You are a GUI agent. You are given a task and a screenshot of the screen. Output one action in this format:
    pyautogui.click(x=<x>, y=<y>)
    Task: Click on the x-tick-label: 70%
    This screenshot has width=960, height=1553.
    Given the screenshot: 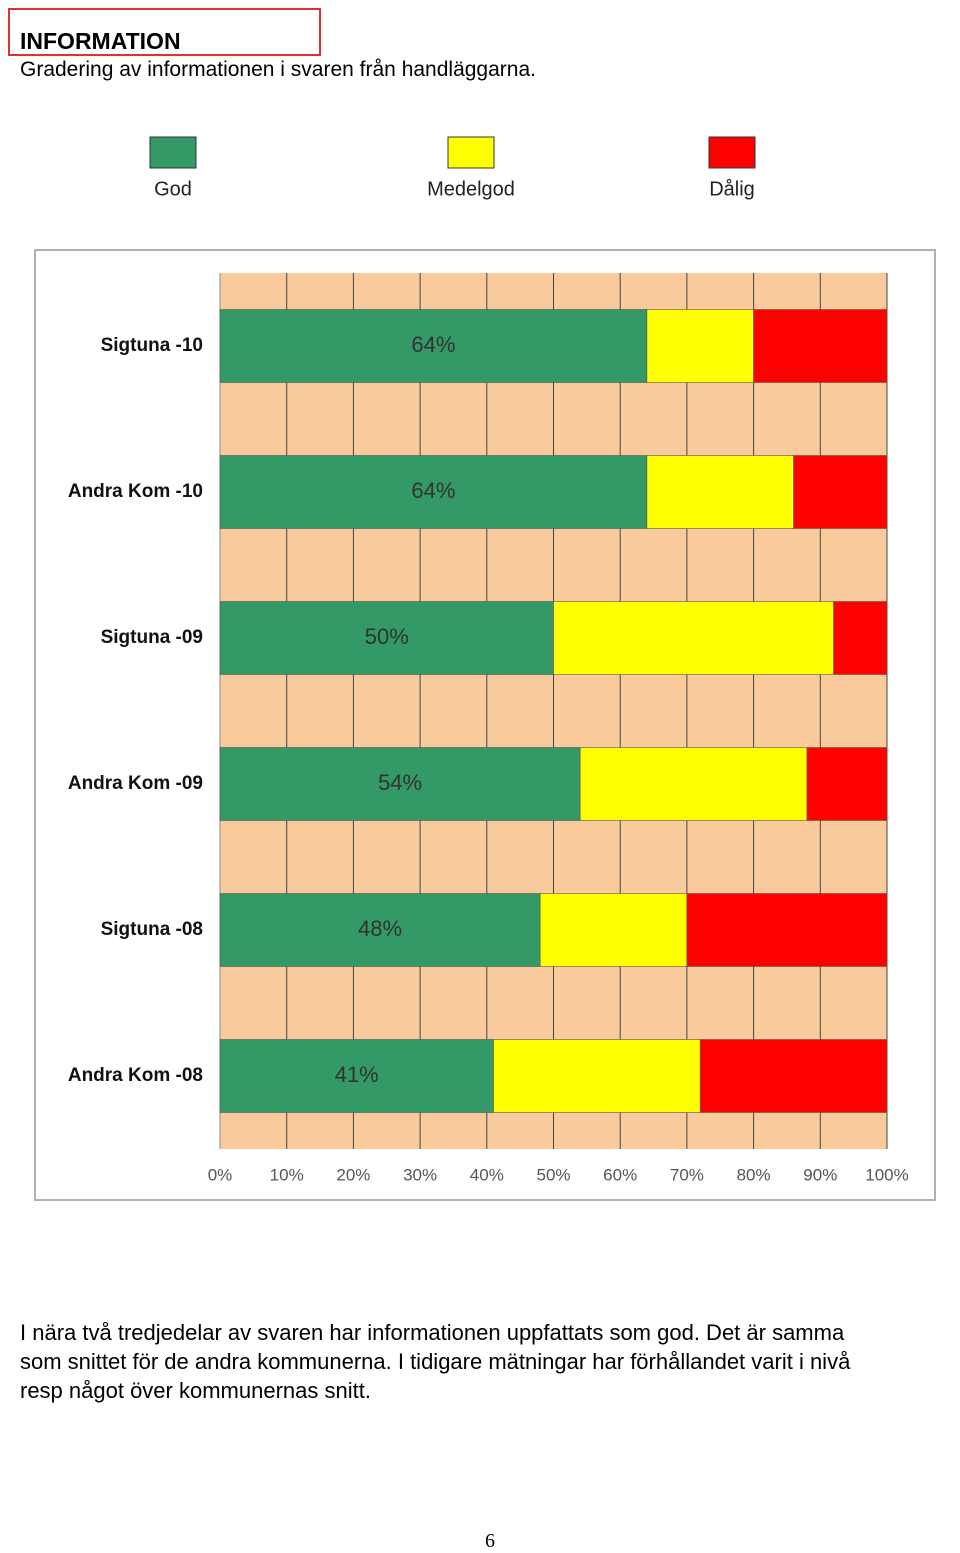 What is the action you would take?
    pyautogui.click(x=687, y=1174)
    